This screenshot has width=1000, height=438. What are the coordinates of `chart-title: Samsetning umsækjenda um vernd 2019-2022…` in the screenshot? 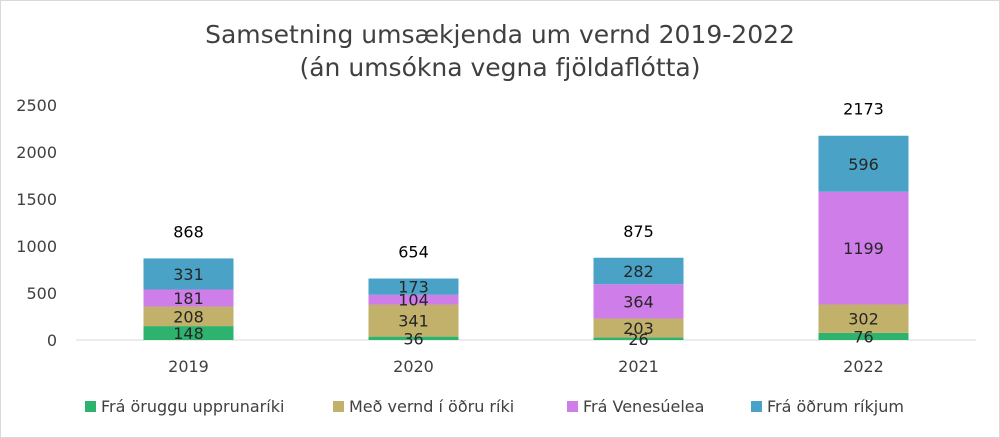 It's located at (500, 51).